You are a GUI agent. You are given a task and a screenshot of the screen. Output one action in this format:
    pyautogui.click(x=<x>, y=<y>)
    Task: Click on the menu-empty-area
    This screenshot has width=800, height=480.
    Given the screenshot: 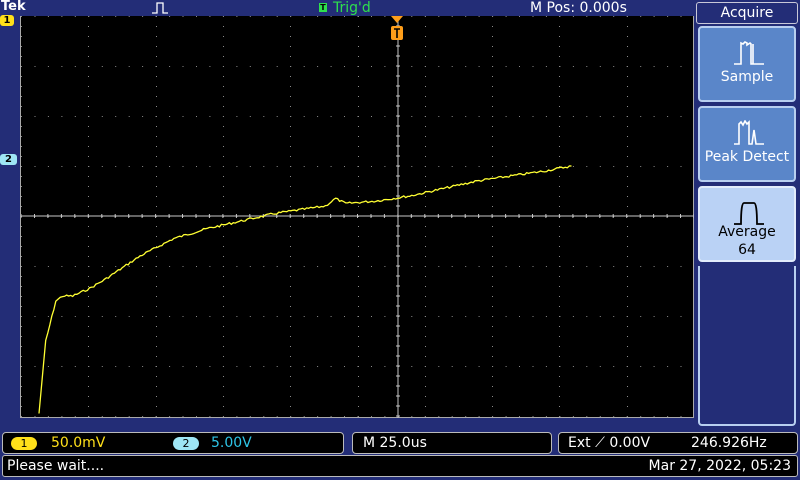 What is the action you would take?
    pyautogui.click(x=747, y=346)
    